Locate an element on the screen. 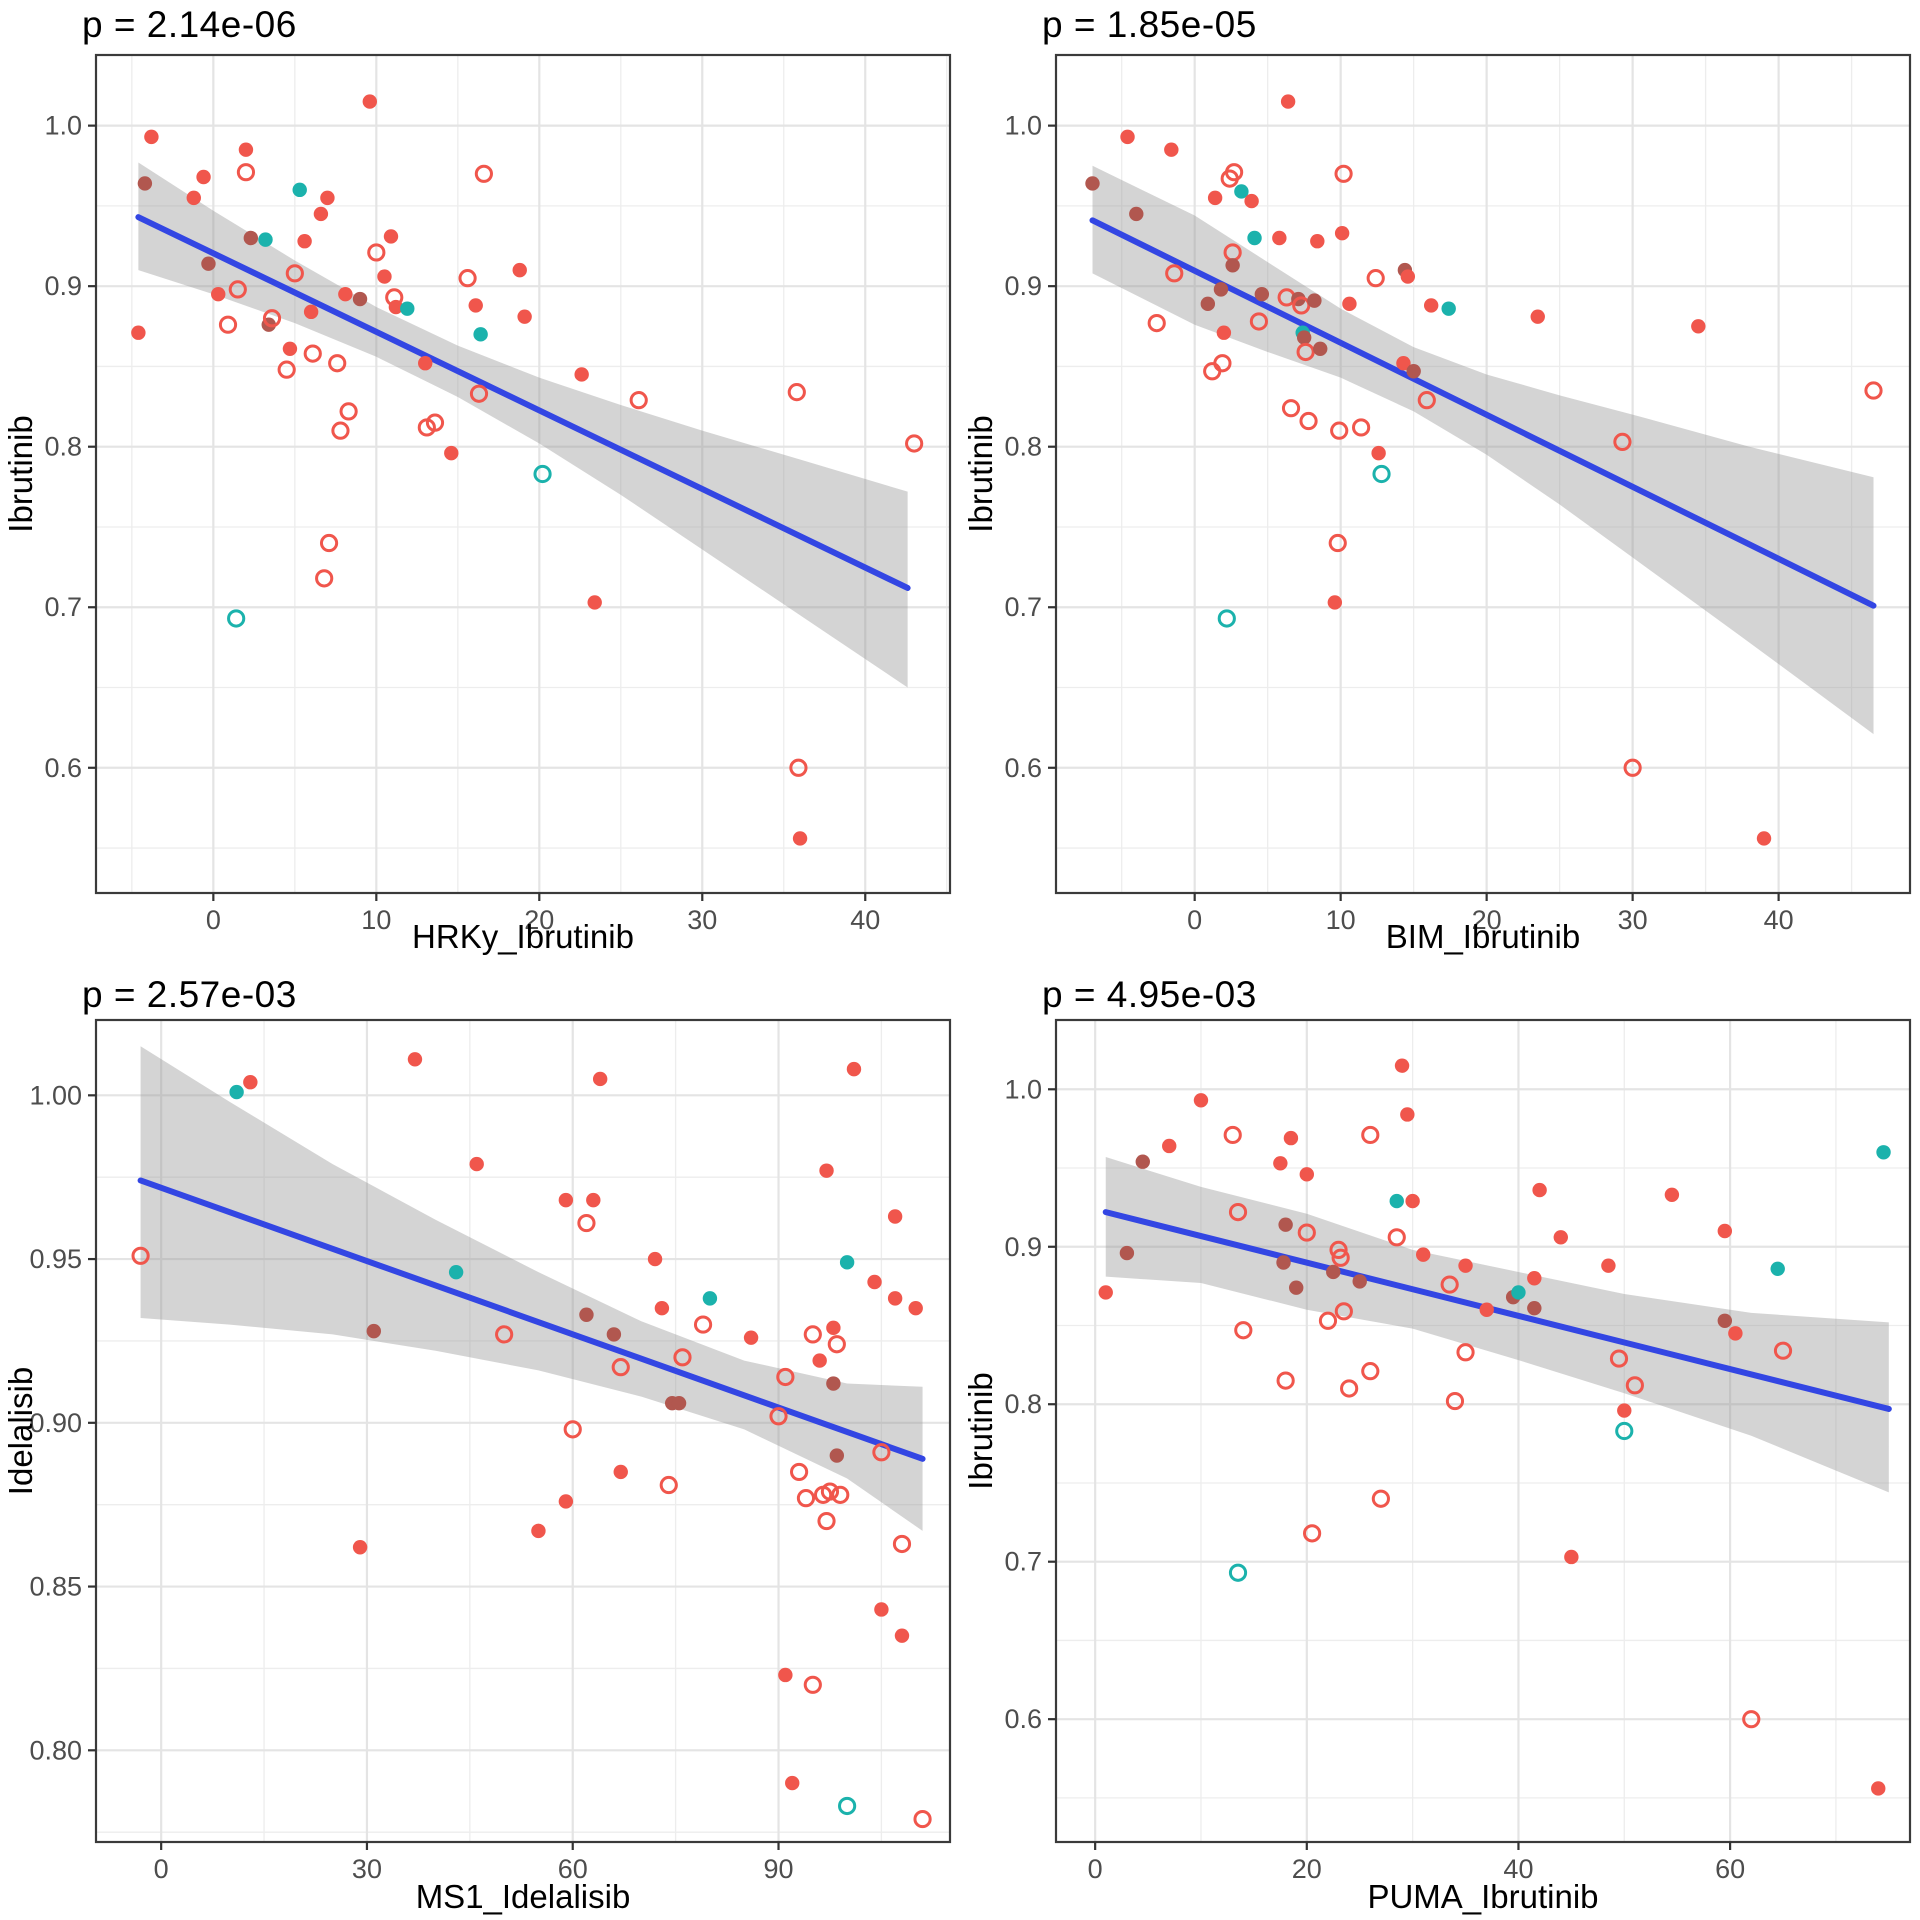 The height and width of the screenshot is (1920, 1920). y-tick-label: 0.9 is located at coordinates (1023, 286).